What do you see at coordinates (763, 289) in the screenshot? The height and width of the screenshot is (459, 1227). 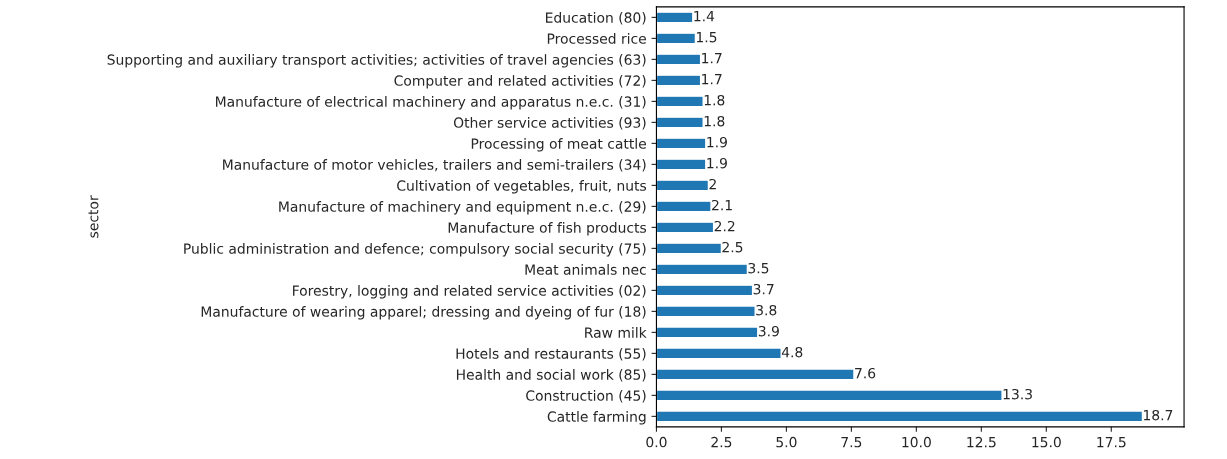 I see `data-label: 3.7` at bounding box center [763, 289].